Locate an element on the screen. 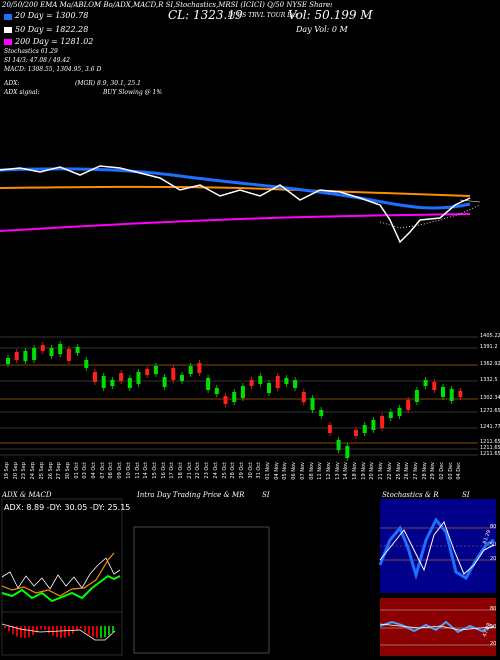 This screenshot has width=500, height=660. orange-line is located at coordinates (235, 191).